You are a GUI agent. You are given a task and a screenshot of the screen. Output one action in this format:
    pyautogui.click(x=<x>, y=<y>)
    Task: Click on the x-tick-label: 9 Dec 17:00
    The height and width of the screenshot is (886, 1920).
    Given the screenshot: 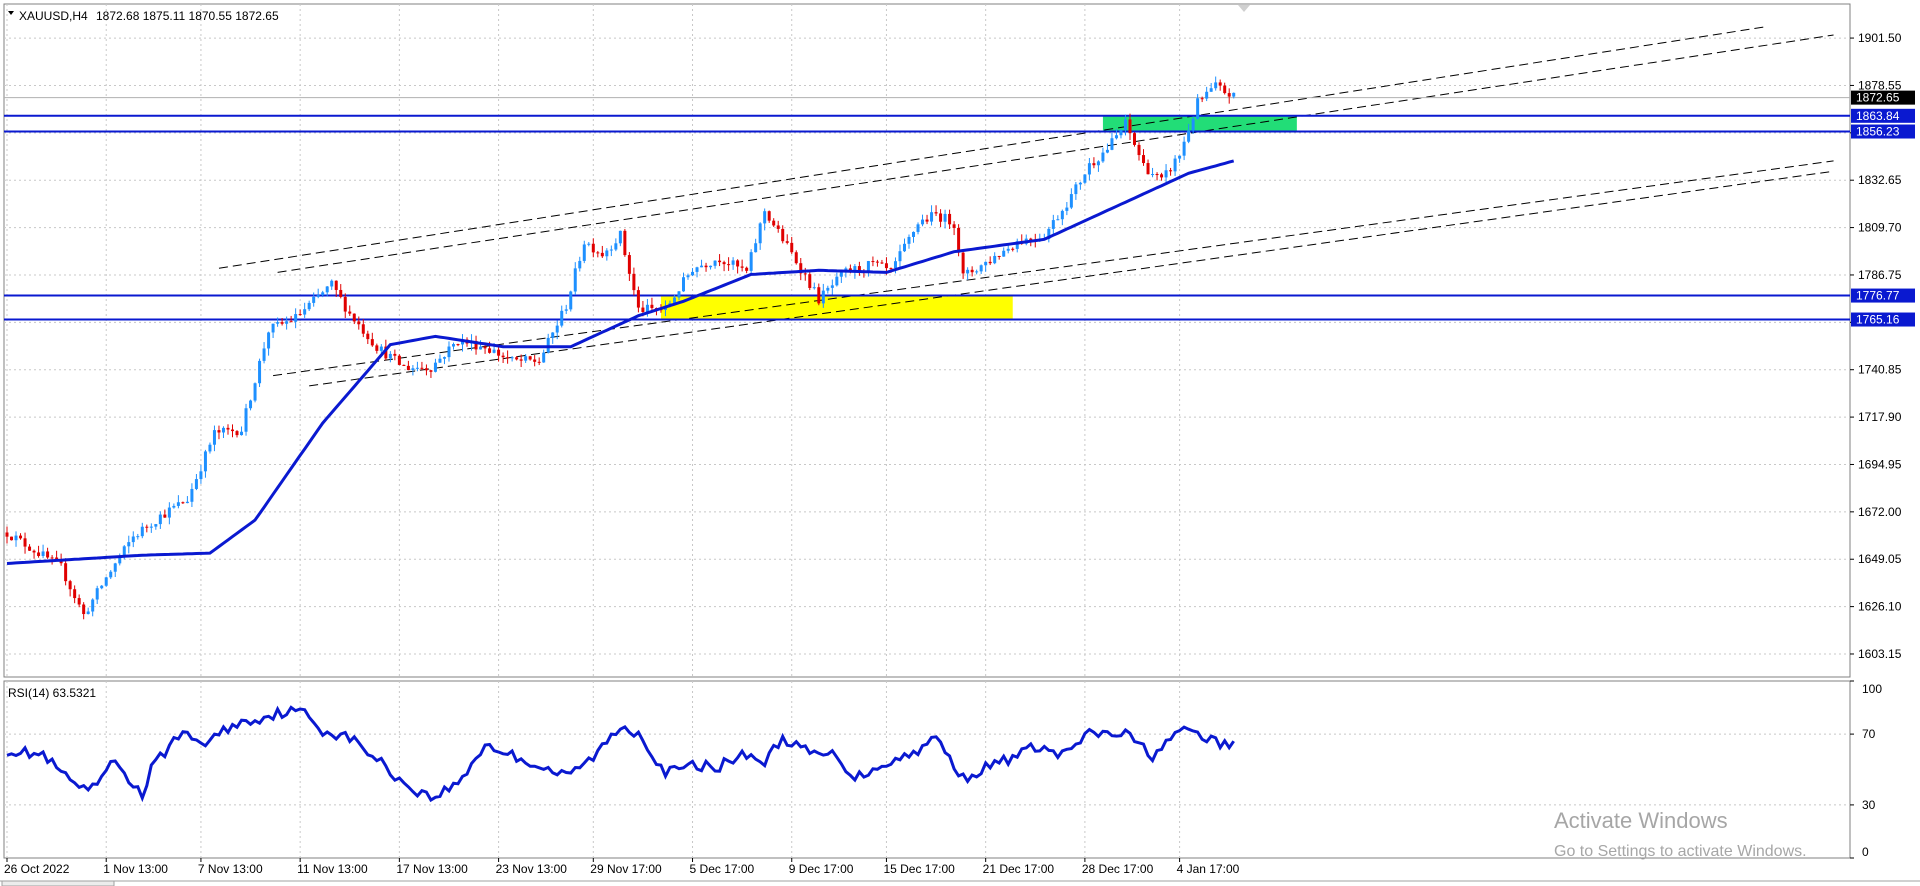 What is the action you would take?
    pyautogui.click(x=821, y=869)
    